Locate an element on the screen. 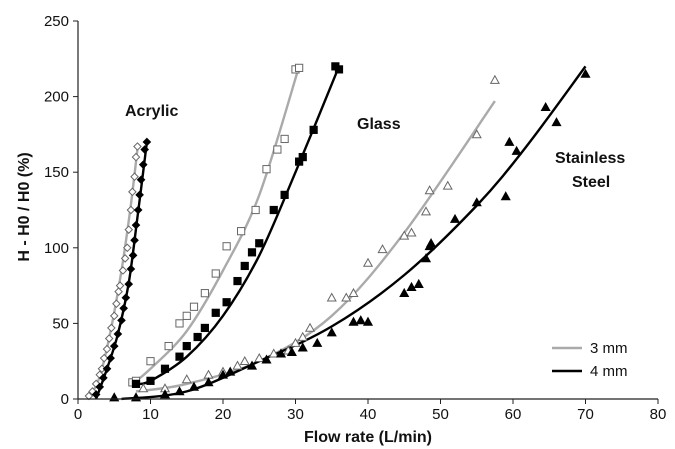 The height and width of the screenshot is (449, 675). x-tick-label: 80 is located at coordinates (658, 414).